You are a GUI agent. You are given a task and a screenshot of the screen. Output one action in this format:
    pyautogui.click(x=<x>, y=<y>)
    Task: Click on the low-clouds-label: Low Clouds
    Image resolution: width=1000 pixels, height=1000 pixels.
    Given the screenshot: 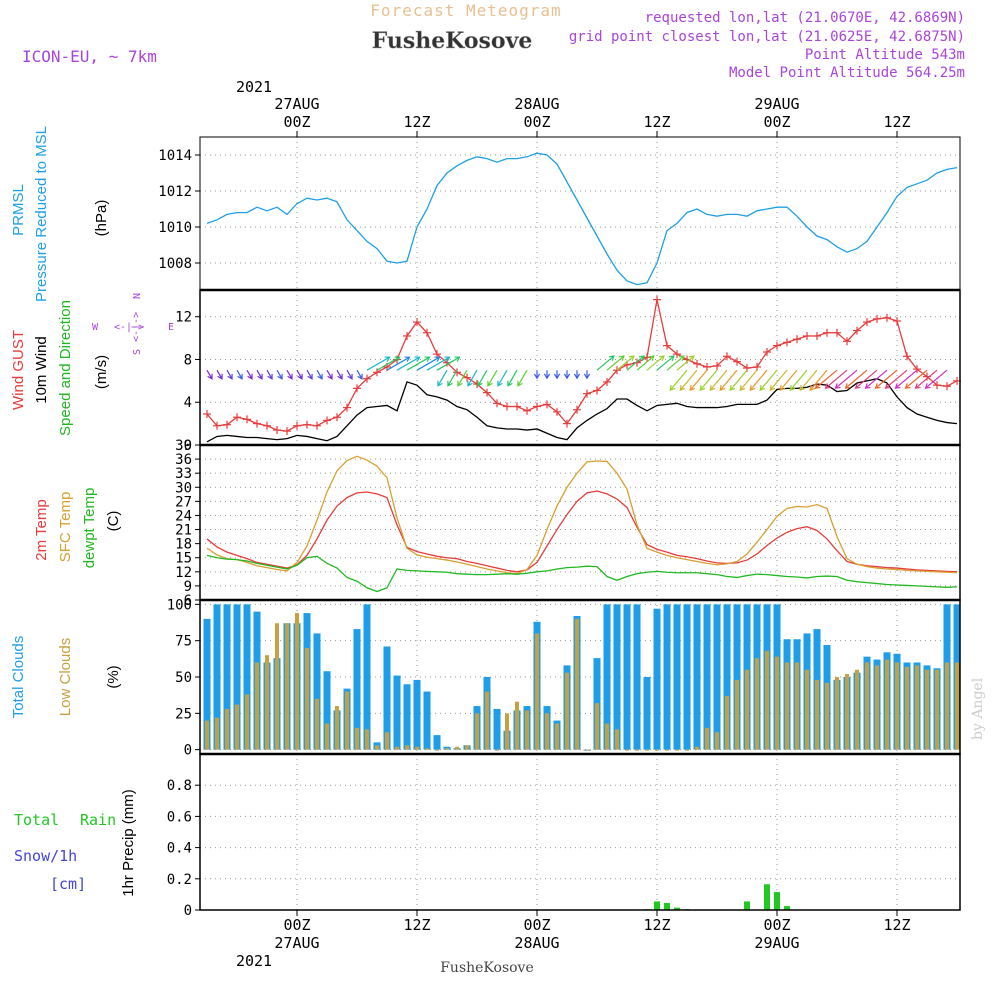 What is the action you would take?
    pyautogui.click(x=65, y=677)
    